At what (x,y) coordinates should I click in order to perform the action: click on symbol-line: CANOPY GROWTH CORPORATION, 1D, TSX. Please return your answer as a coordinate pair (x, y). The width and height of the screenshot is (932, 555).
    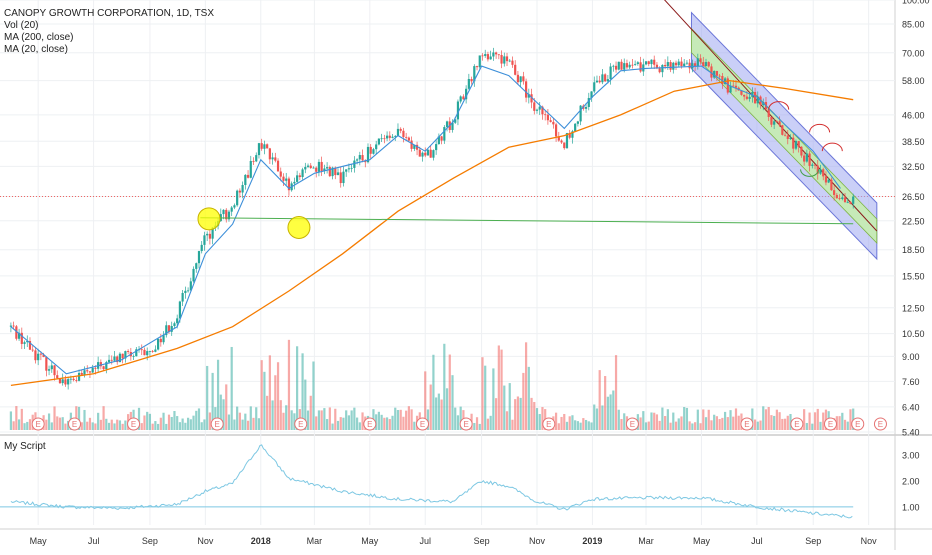
    Looking at the image, I should click on (109, 13).